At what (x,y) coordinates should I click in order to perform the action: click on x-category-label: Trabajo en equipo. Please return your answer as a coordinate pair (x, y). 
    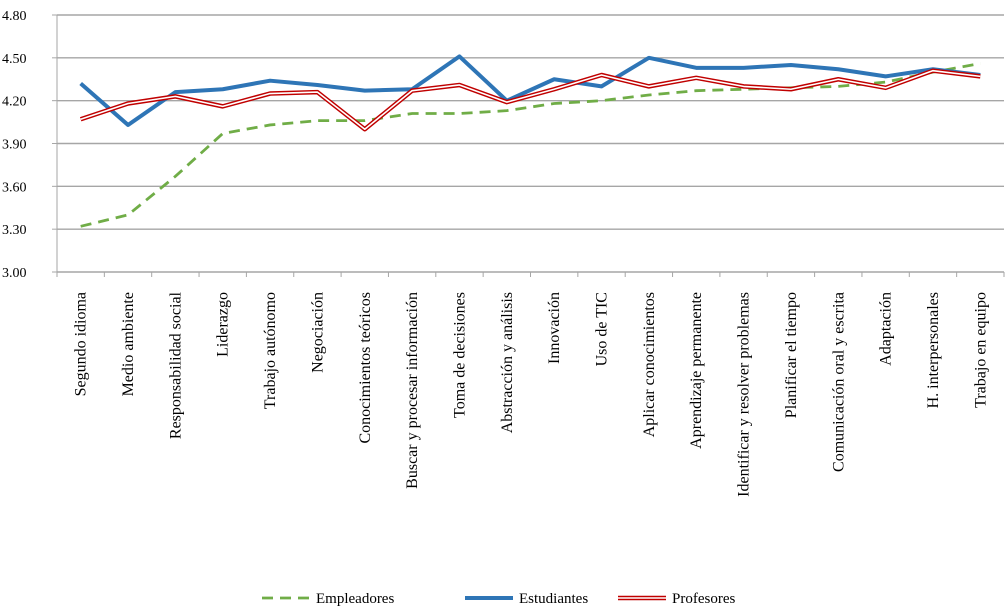
    Looking at the image, I should click on (980, 350).